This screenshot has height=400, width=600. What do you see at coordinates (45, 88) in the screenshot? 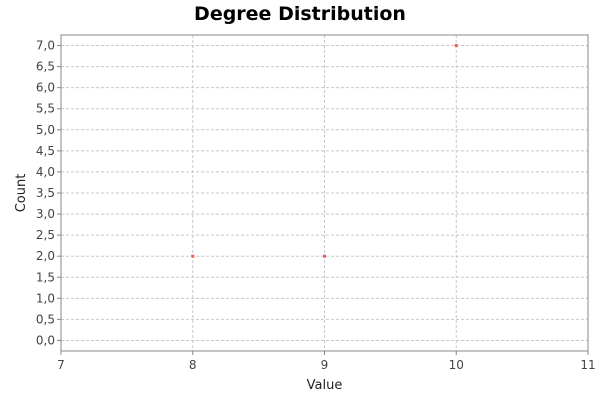
I see `y-tick-label: 6,0` at bounding box center [45, 88].